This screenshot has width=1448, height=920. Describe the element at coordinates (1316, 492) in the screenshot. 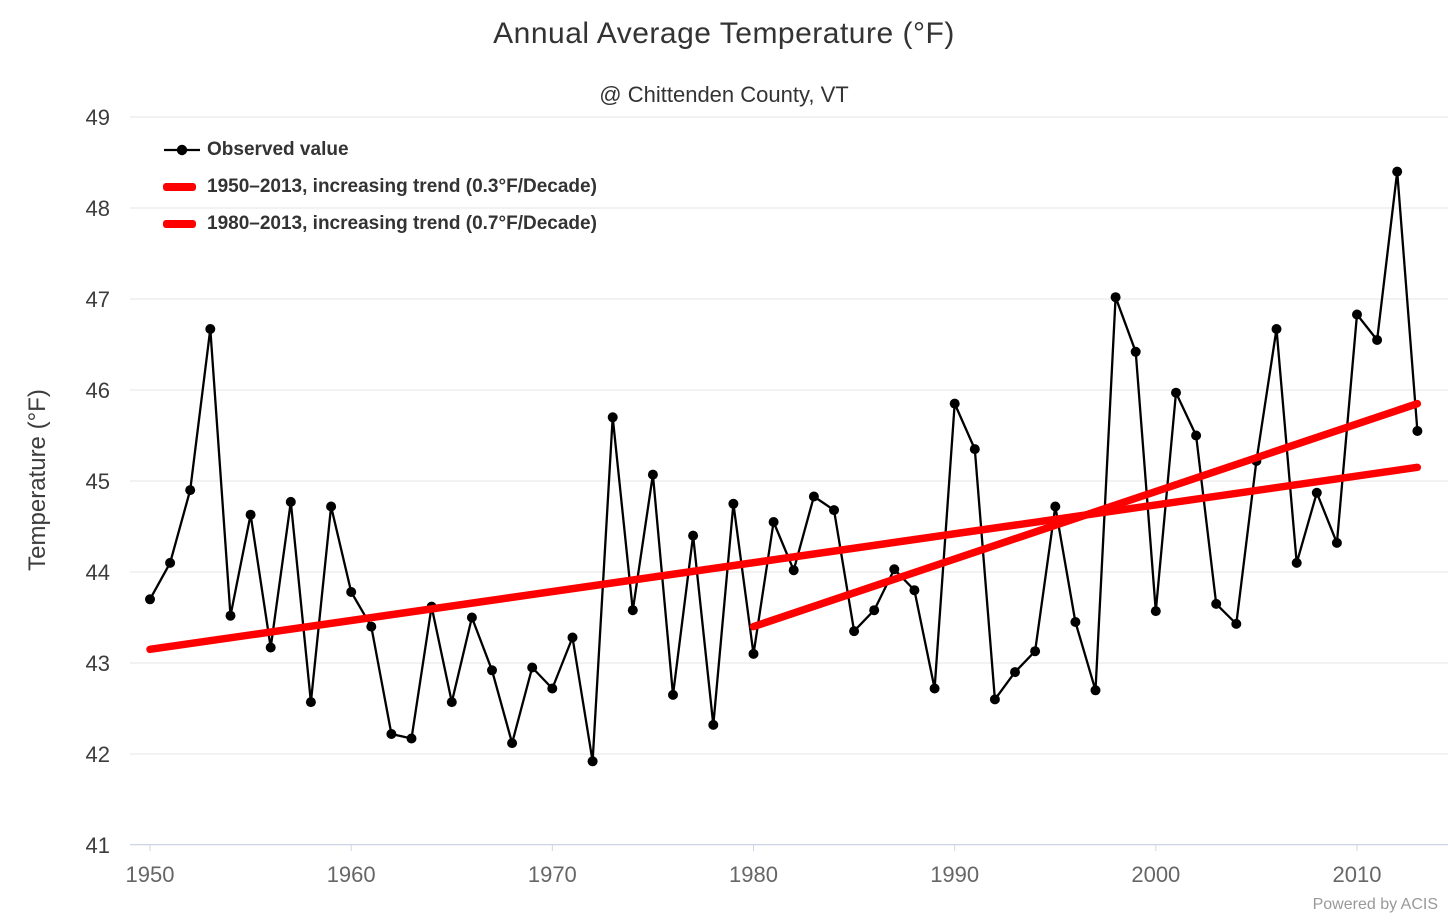

I see `data-point-2008` at that location.